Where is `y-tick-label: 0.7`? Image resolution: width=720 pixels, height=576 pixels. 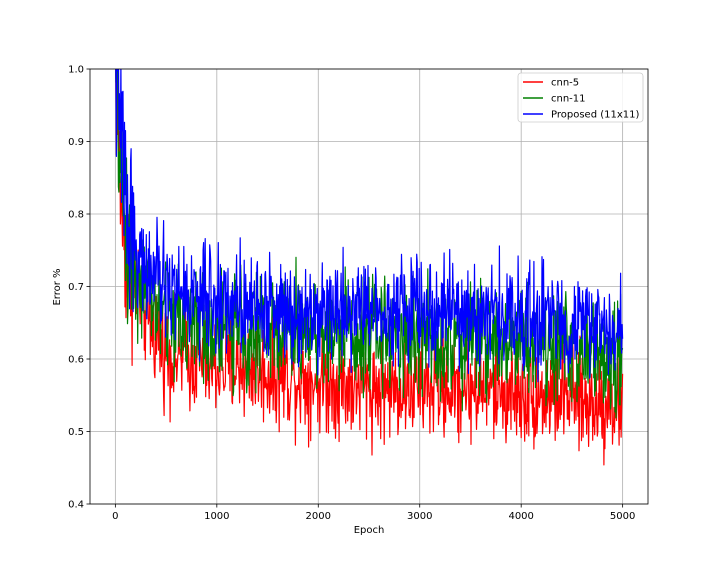
y-tick-label: 0.7 is located at coordinates (76, 287).